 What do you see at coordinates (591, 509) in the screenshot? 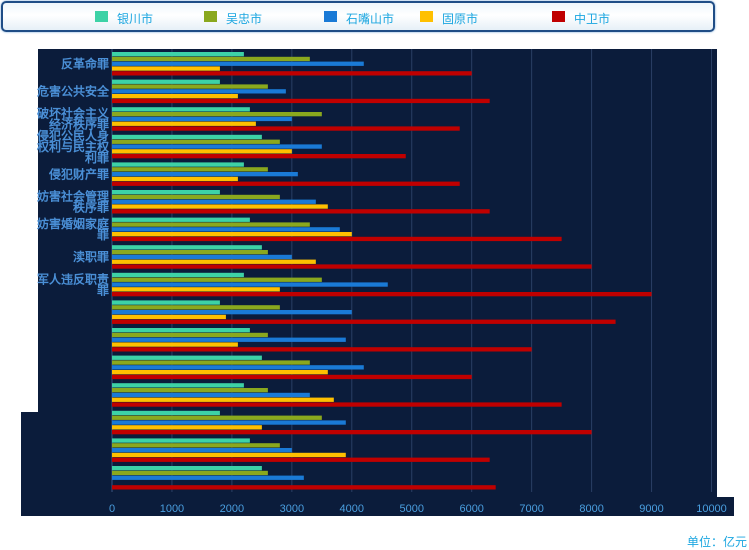
I see `x-tick-label: 8000` at bounding box center [591, 509].